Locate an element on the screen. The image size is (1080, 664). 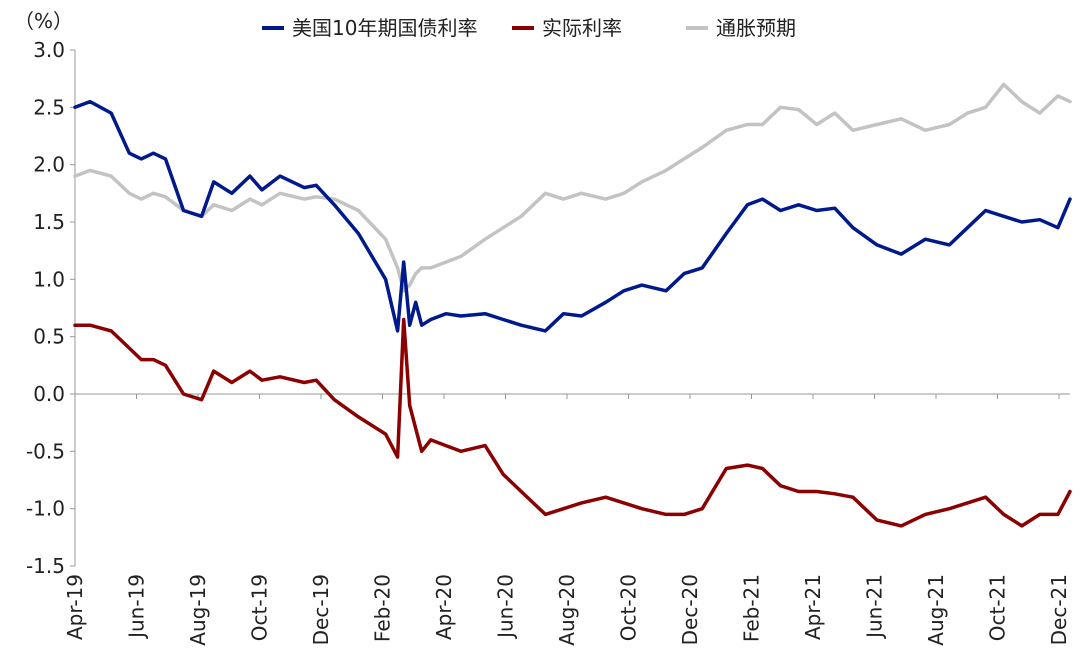
x-tick-label: Apr-19 is located at coordinates (75, 607).